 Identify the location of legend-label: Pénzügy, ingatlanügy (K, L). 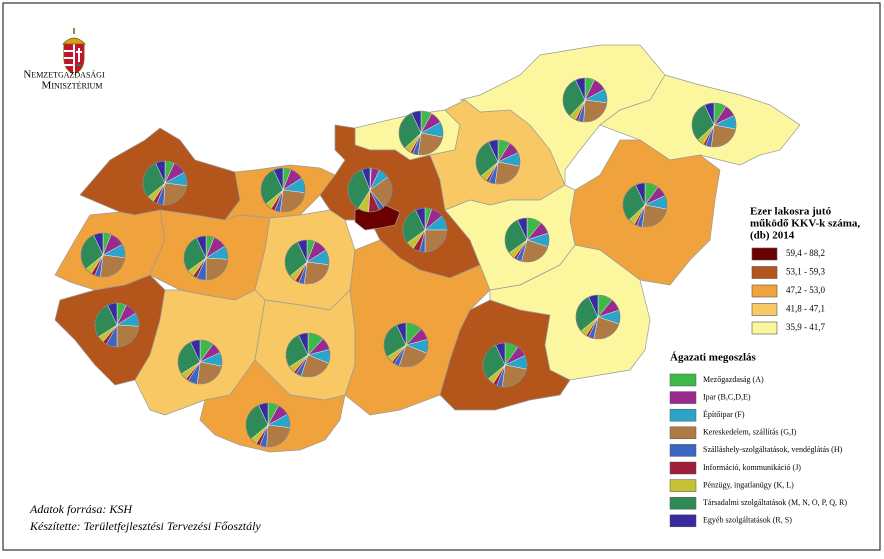
(748, 484).